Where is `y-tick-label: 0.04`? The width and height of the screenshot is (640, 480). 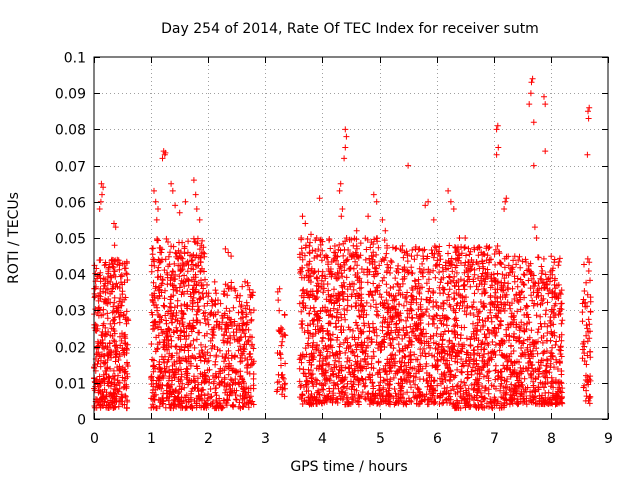 y-tick-label: 0.04 is located at coordinates (70, 276).